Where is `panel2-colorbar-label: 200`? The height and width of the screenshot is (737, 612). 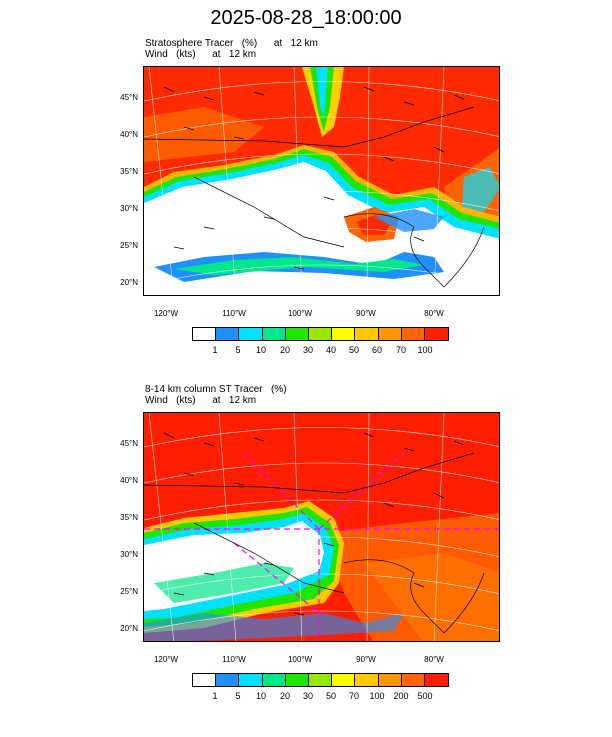
panel2-colorbar-label: 200 is located at coordinates (401, 696).